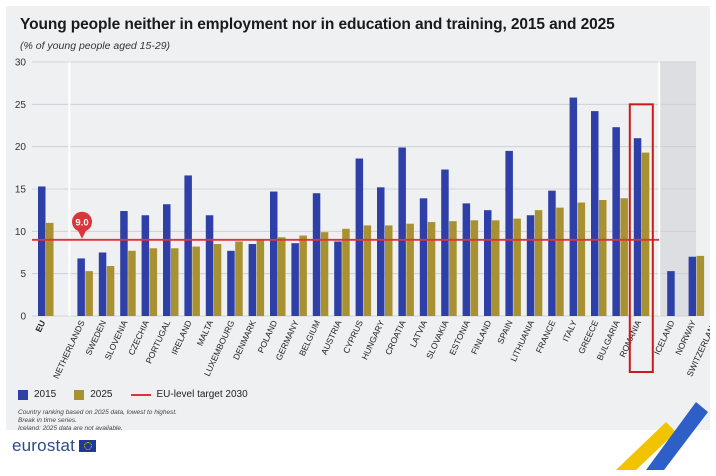 The width and height of the screenshot is (716, 476). Describe the element at coordinates (79, 394) in the screenshot. I see `legend-swatch-2025` at that location.